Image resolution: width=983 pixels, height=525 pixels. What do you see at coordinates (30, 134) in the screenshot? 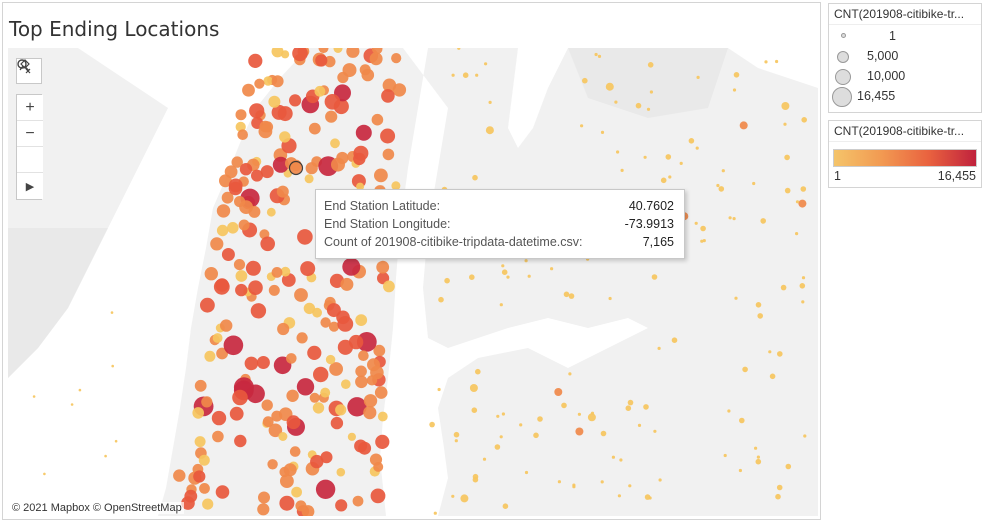
I see `zoom-out-button: −` at bounding box center [30, 134].